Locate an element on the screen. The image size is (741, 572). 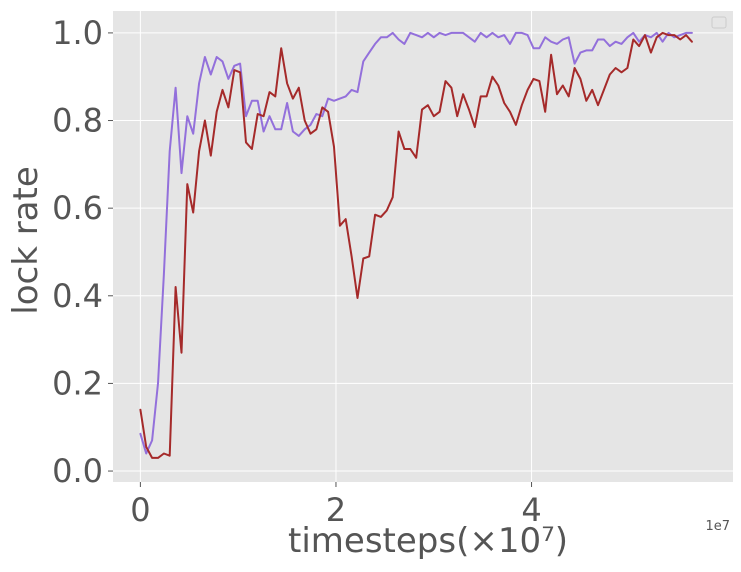
legend-box is located at coordinates (719, 22).